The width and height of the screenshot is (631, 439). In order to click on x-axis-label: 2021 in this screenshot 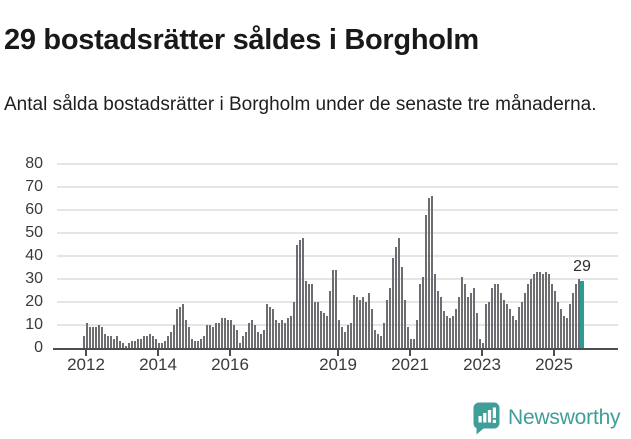, I will do `click(410, 364)`.